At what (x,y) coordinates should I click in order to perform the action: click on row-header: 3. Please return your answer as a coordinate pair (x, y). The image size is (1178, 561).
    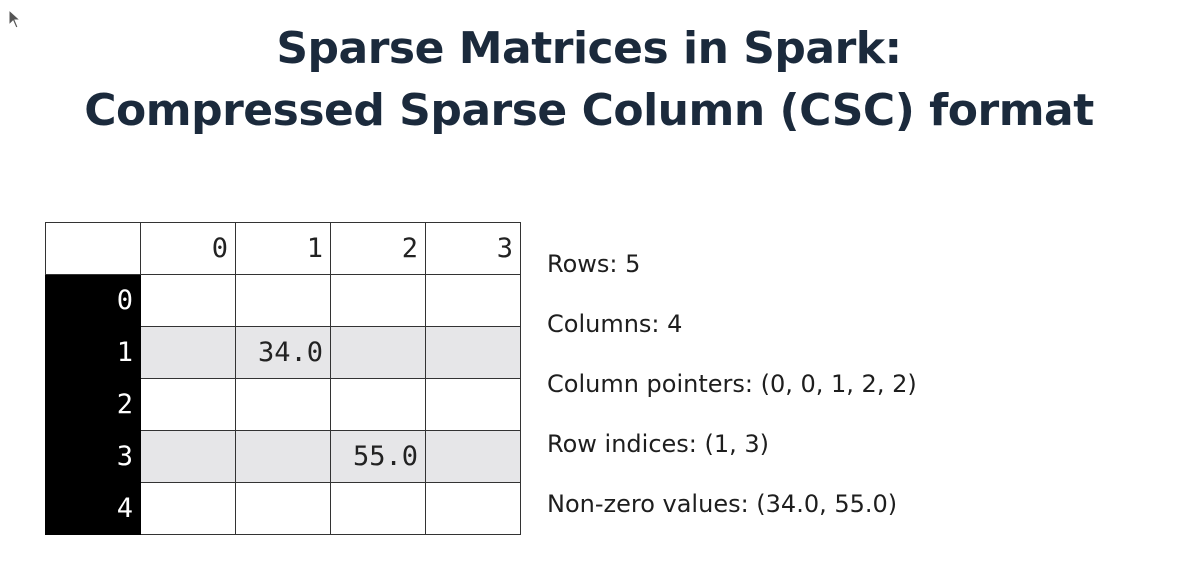
    Looking at the image, I should click on (93, 456).